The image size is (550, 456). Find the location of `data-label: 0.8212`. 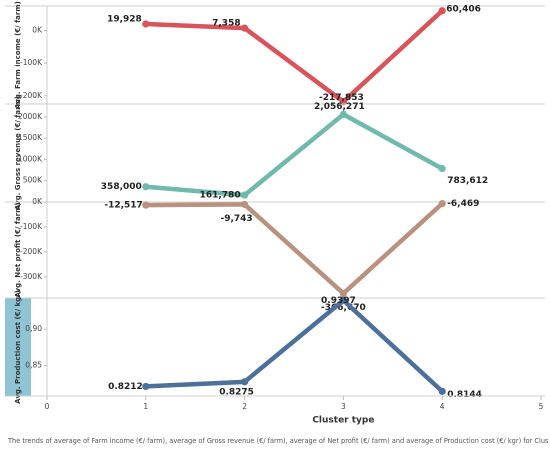

data-label: 0.8212 is located at coordinates (125, 387).